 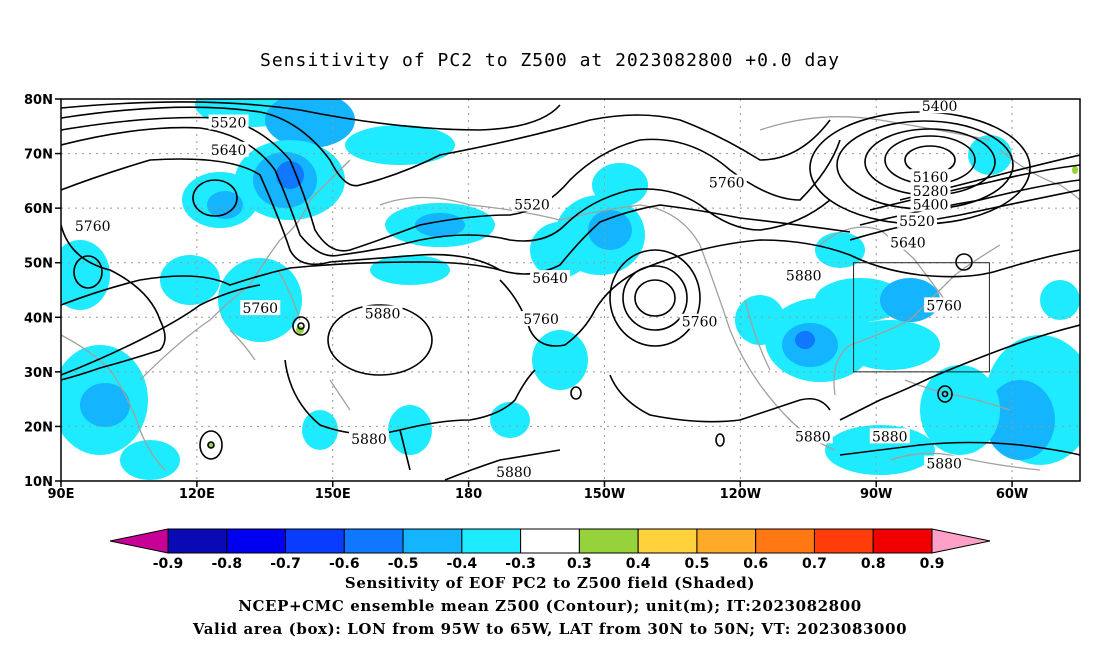 What do you see at coordinates (604, 494) in the screenshot?
I see `lon-tick-label: 150W` at bounding box center [604, 494].